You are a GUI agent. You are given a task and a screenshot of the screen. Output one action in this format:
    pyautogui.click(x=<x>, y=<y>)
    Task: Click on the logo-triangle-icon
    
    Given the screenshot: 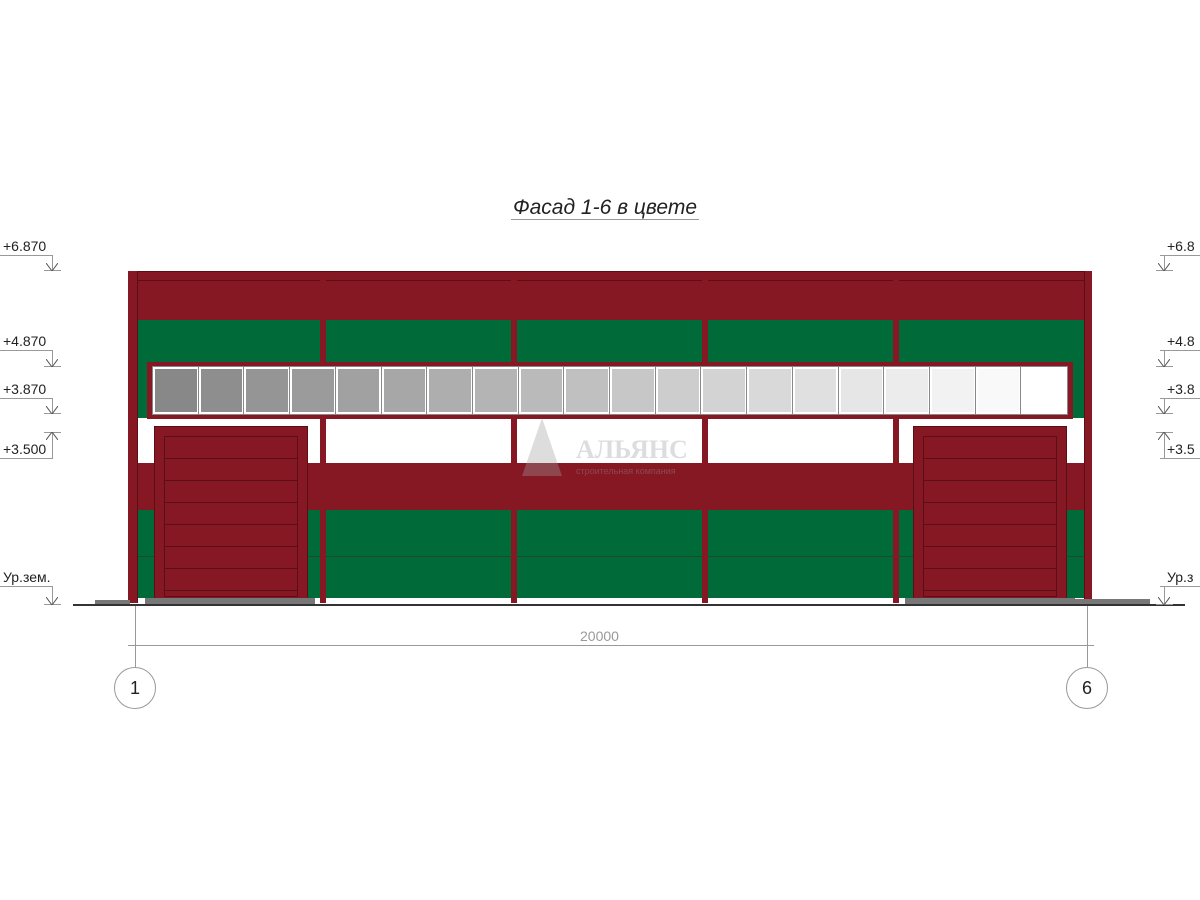 What is the action you would take?
    pyautogui.click(x=542, y=447)
    